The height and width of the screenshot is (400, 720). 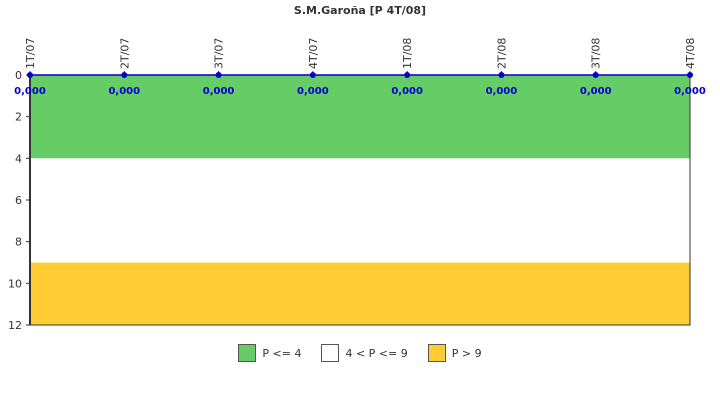 What do you see at coordinates (690, 53) in the screenshot?
I see `x-tick-label: 4T/08` at bounding box center [690, 53].